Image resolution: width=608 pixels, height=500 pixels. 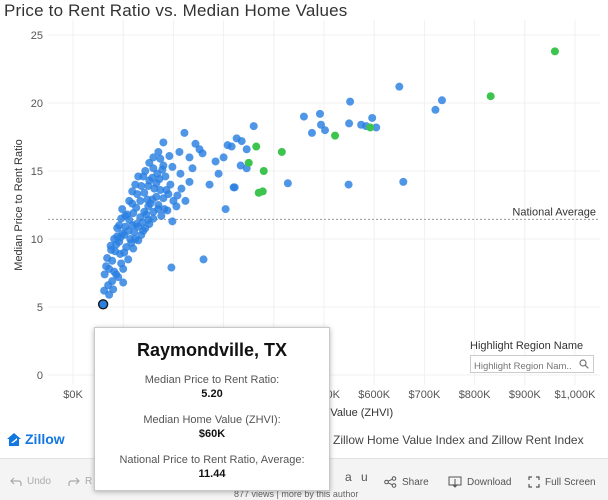 I want to click on undo-button: Undo, so click(x=30, y=481).